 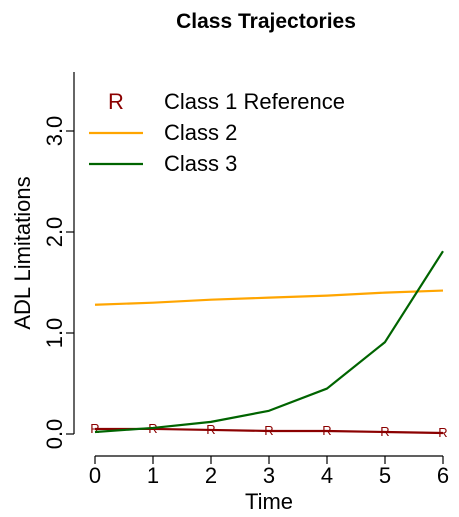 I want to click on y-axis-label: ADL Limitations, so click(x=22, y=252).